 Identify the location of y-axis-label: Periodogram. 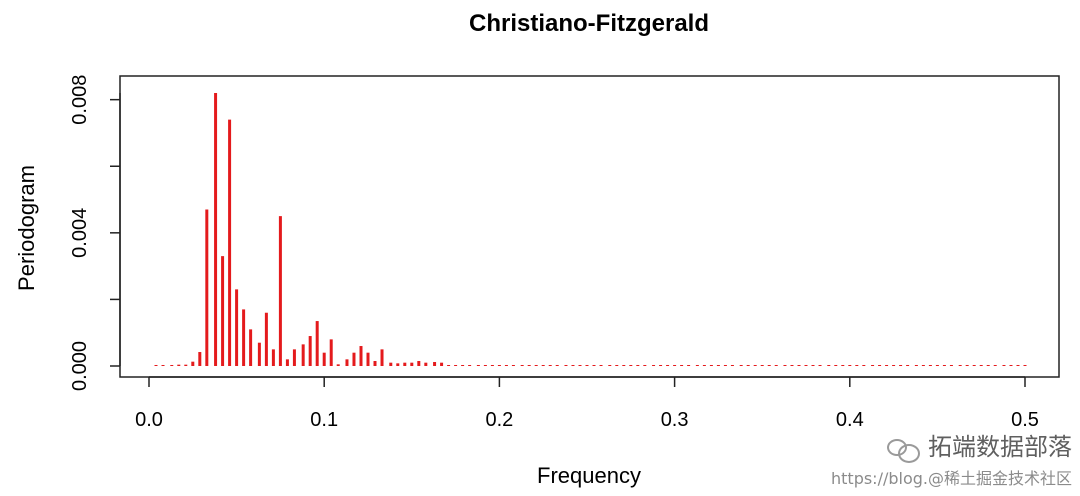
(26, 228).